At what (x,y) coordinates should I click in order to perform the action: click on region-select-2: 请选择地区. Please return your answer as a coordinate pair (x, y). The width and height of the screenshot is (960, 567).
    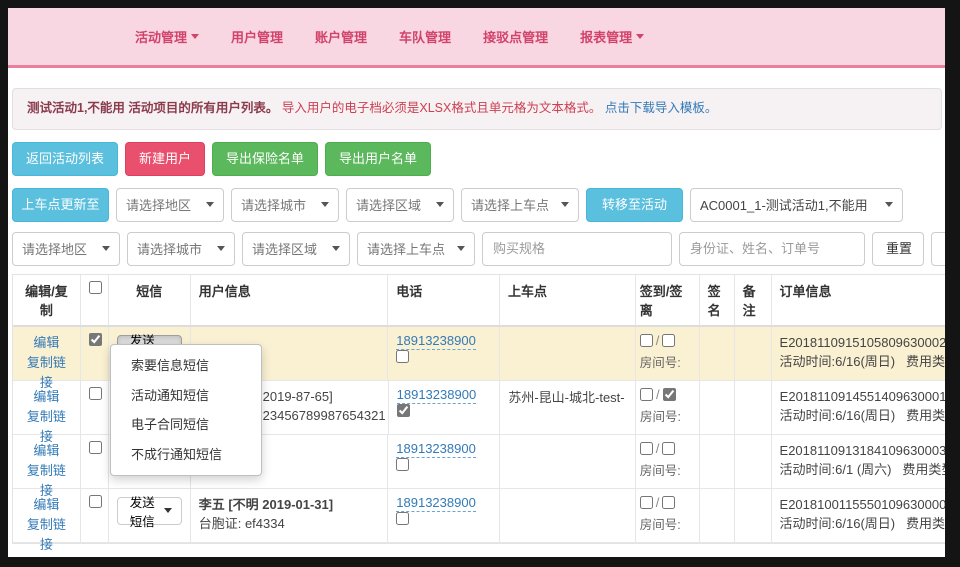
    Looking at the image, I should click on (66, 248).